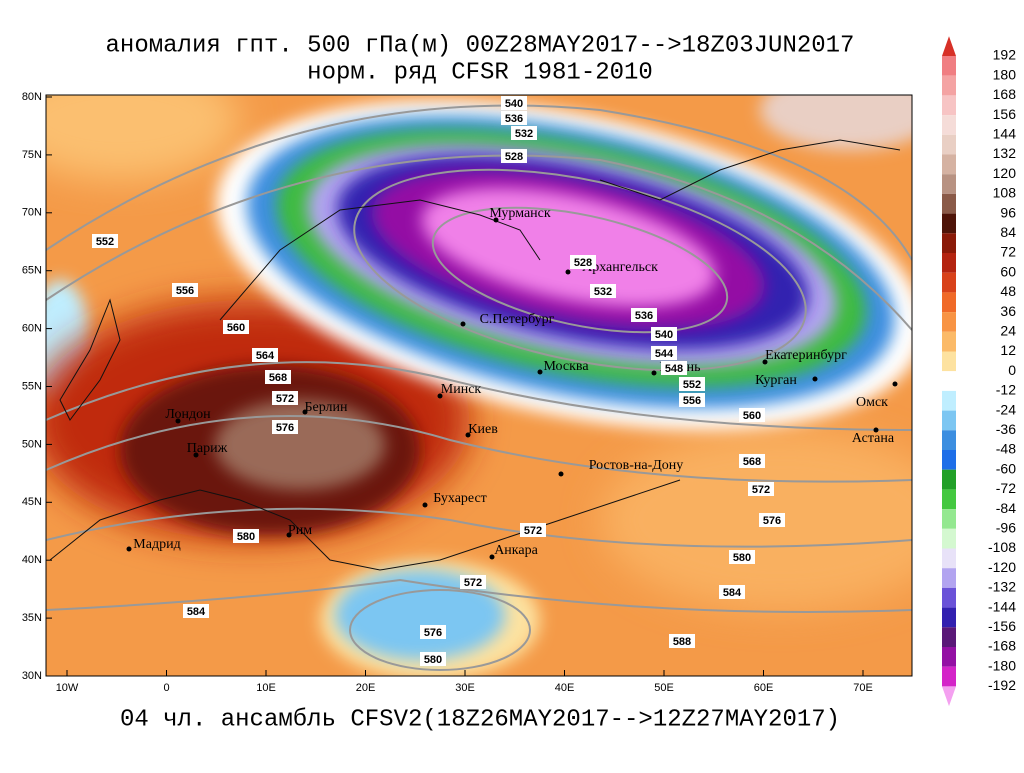 The image size is (1024, 773). What do you see at coordinates (1008, 331) in the screenshot?
I see `colorbar-label: 24` at bounding box center [1008, 331].